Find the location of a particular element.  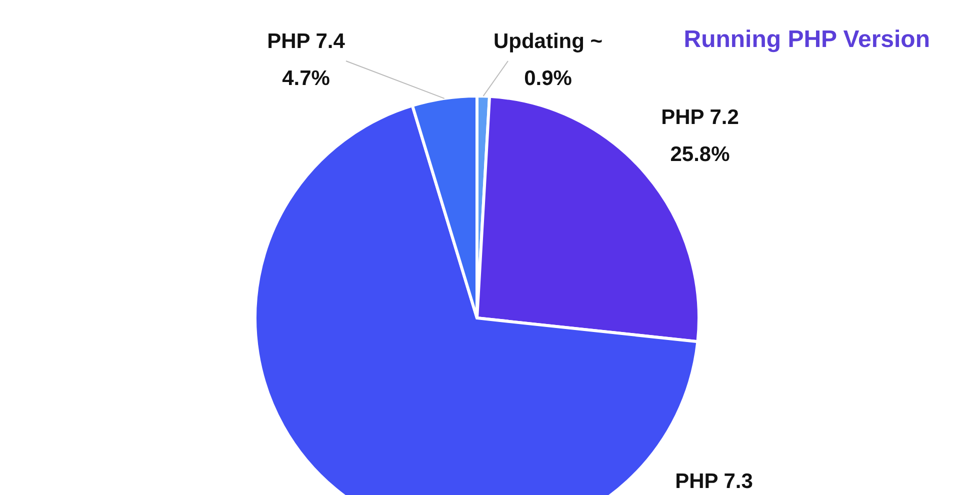

slice-label: PHP 7.4 is located at coordinates (306, 41).